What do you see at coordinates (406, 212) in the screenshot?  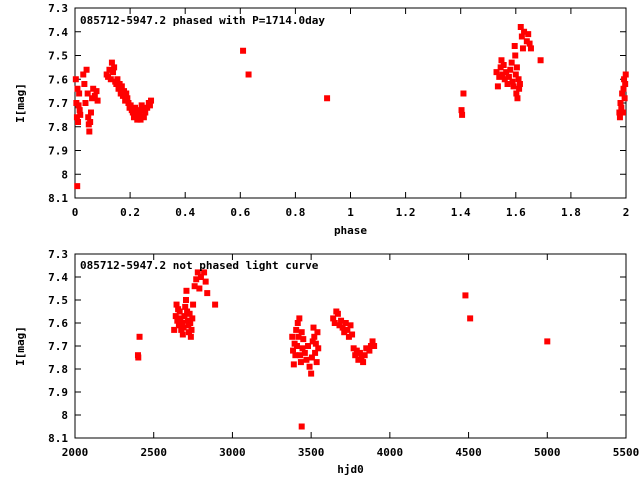 I see `x-tick-label: 1.2` at bounding box center [406, 212].